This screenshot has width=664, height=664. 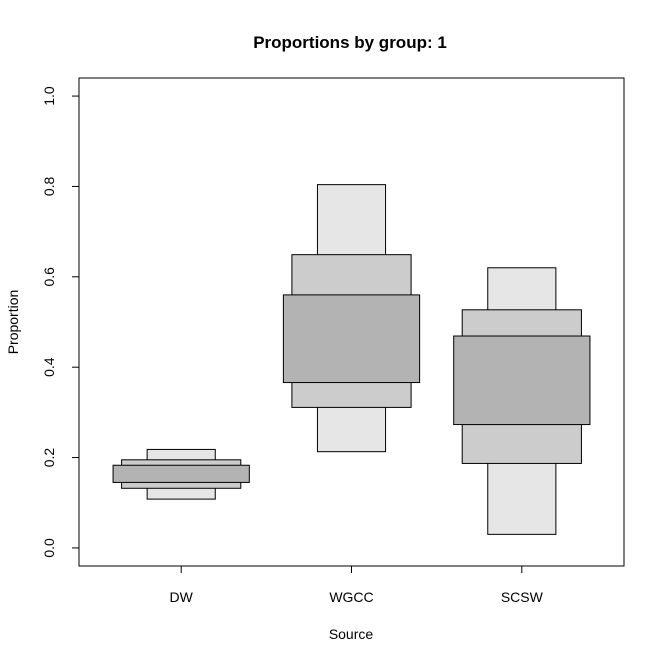 What do you see at coordinates (350, 42) in the screenshot?
I see `chart-title: Proportions by group: 1` at bounding box center [350, 42].